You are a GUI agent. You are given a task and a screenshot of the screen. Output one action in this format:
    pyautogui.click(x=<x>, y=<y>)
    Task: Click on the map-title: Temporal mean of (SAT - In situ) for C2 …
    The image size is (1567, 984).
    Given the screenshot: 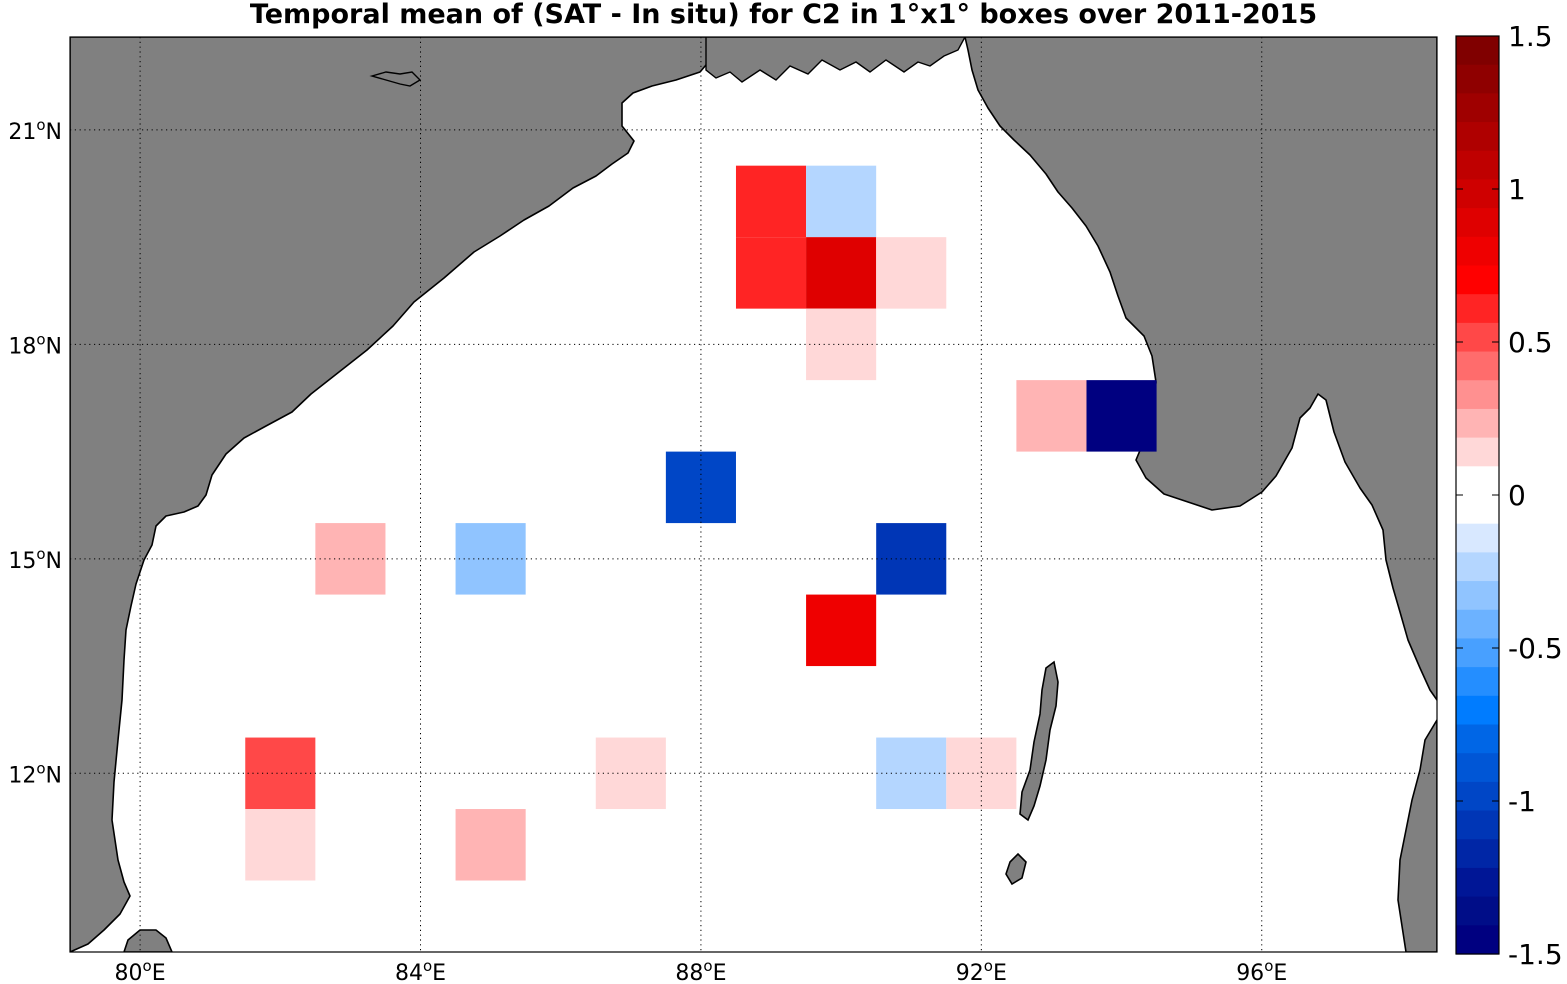 What is the action you would take?
    pyautogui.click(x=783, y=15)
    